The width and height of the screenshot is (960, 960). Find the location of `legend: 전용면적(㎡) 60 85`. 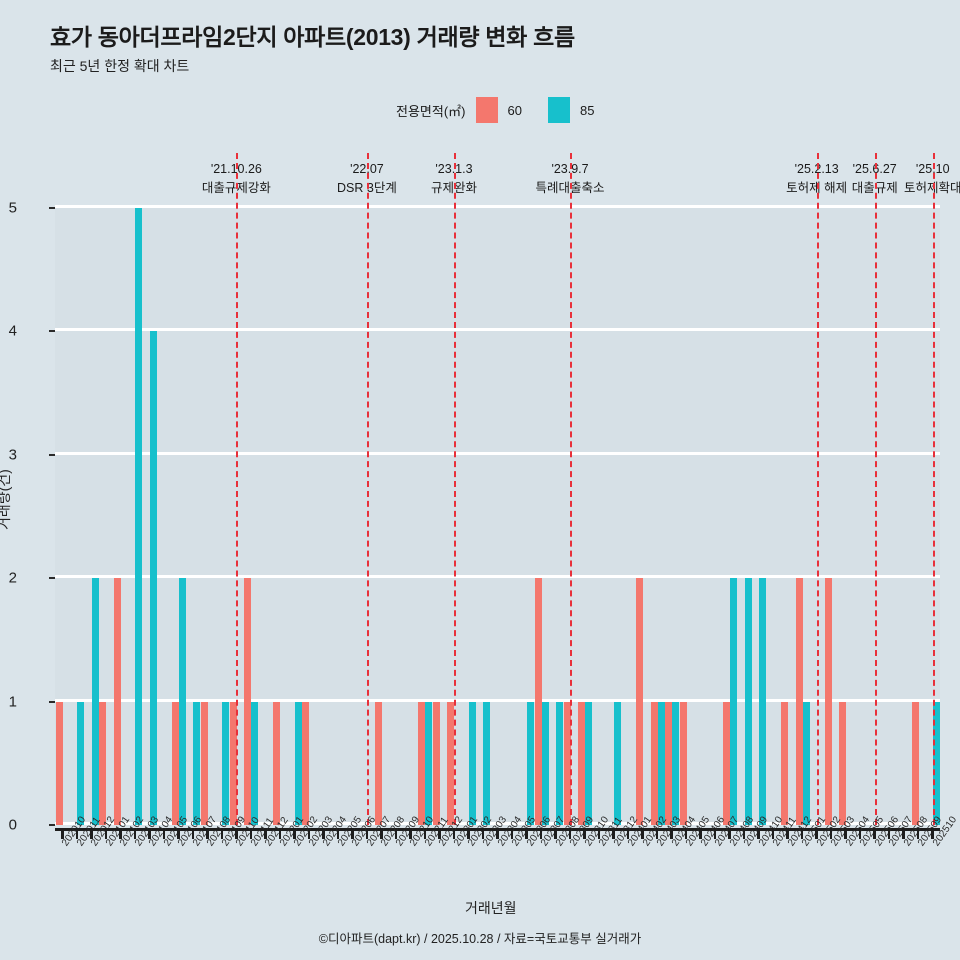

legend: 전용면적(㎡) 60 85 is located at coordinates (495, 110).